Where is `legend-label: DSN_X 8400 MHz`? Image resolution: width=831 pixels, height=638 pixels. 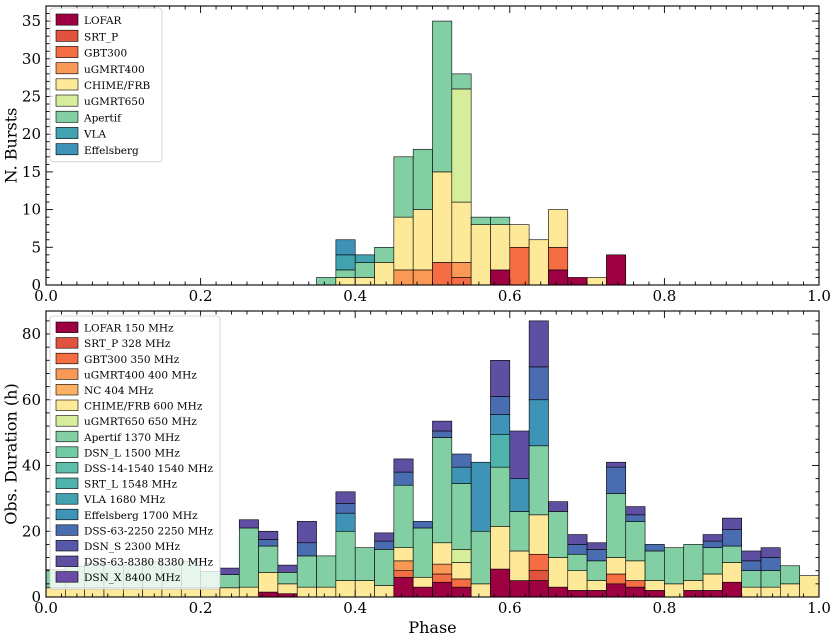 legend-label: DSN_X 8400 MHz is located at coordinates (132, 578).